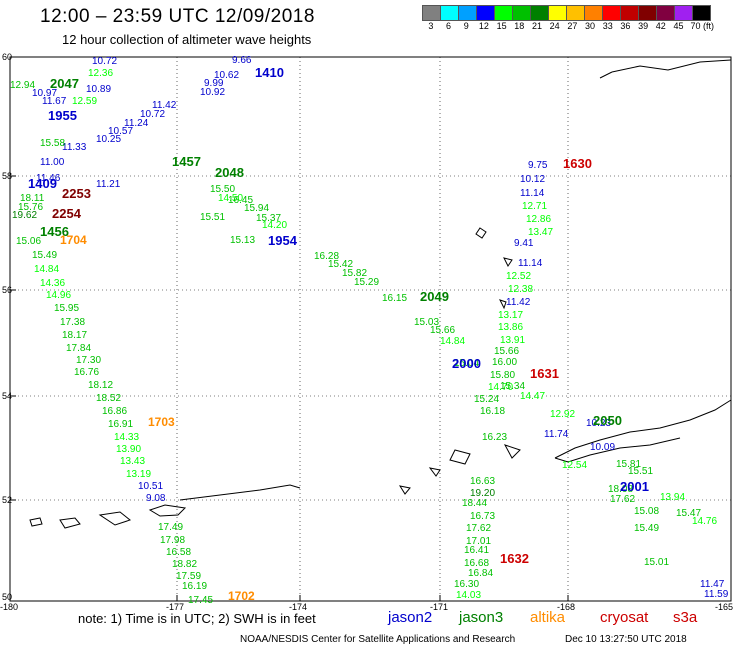 This screenshot has width=740, height=650. What do you see at coordinates (241, 596) in the screenshot?
I see `pass-time-label: 1702` at bounding box center [241, 596].